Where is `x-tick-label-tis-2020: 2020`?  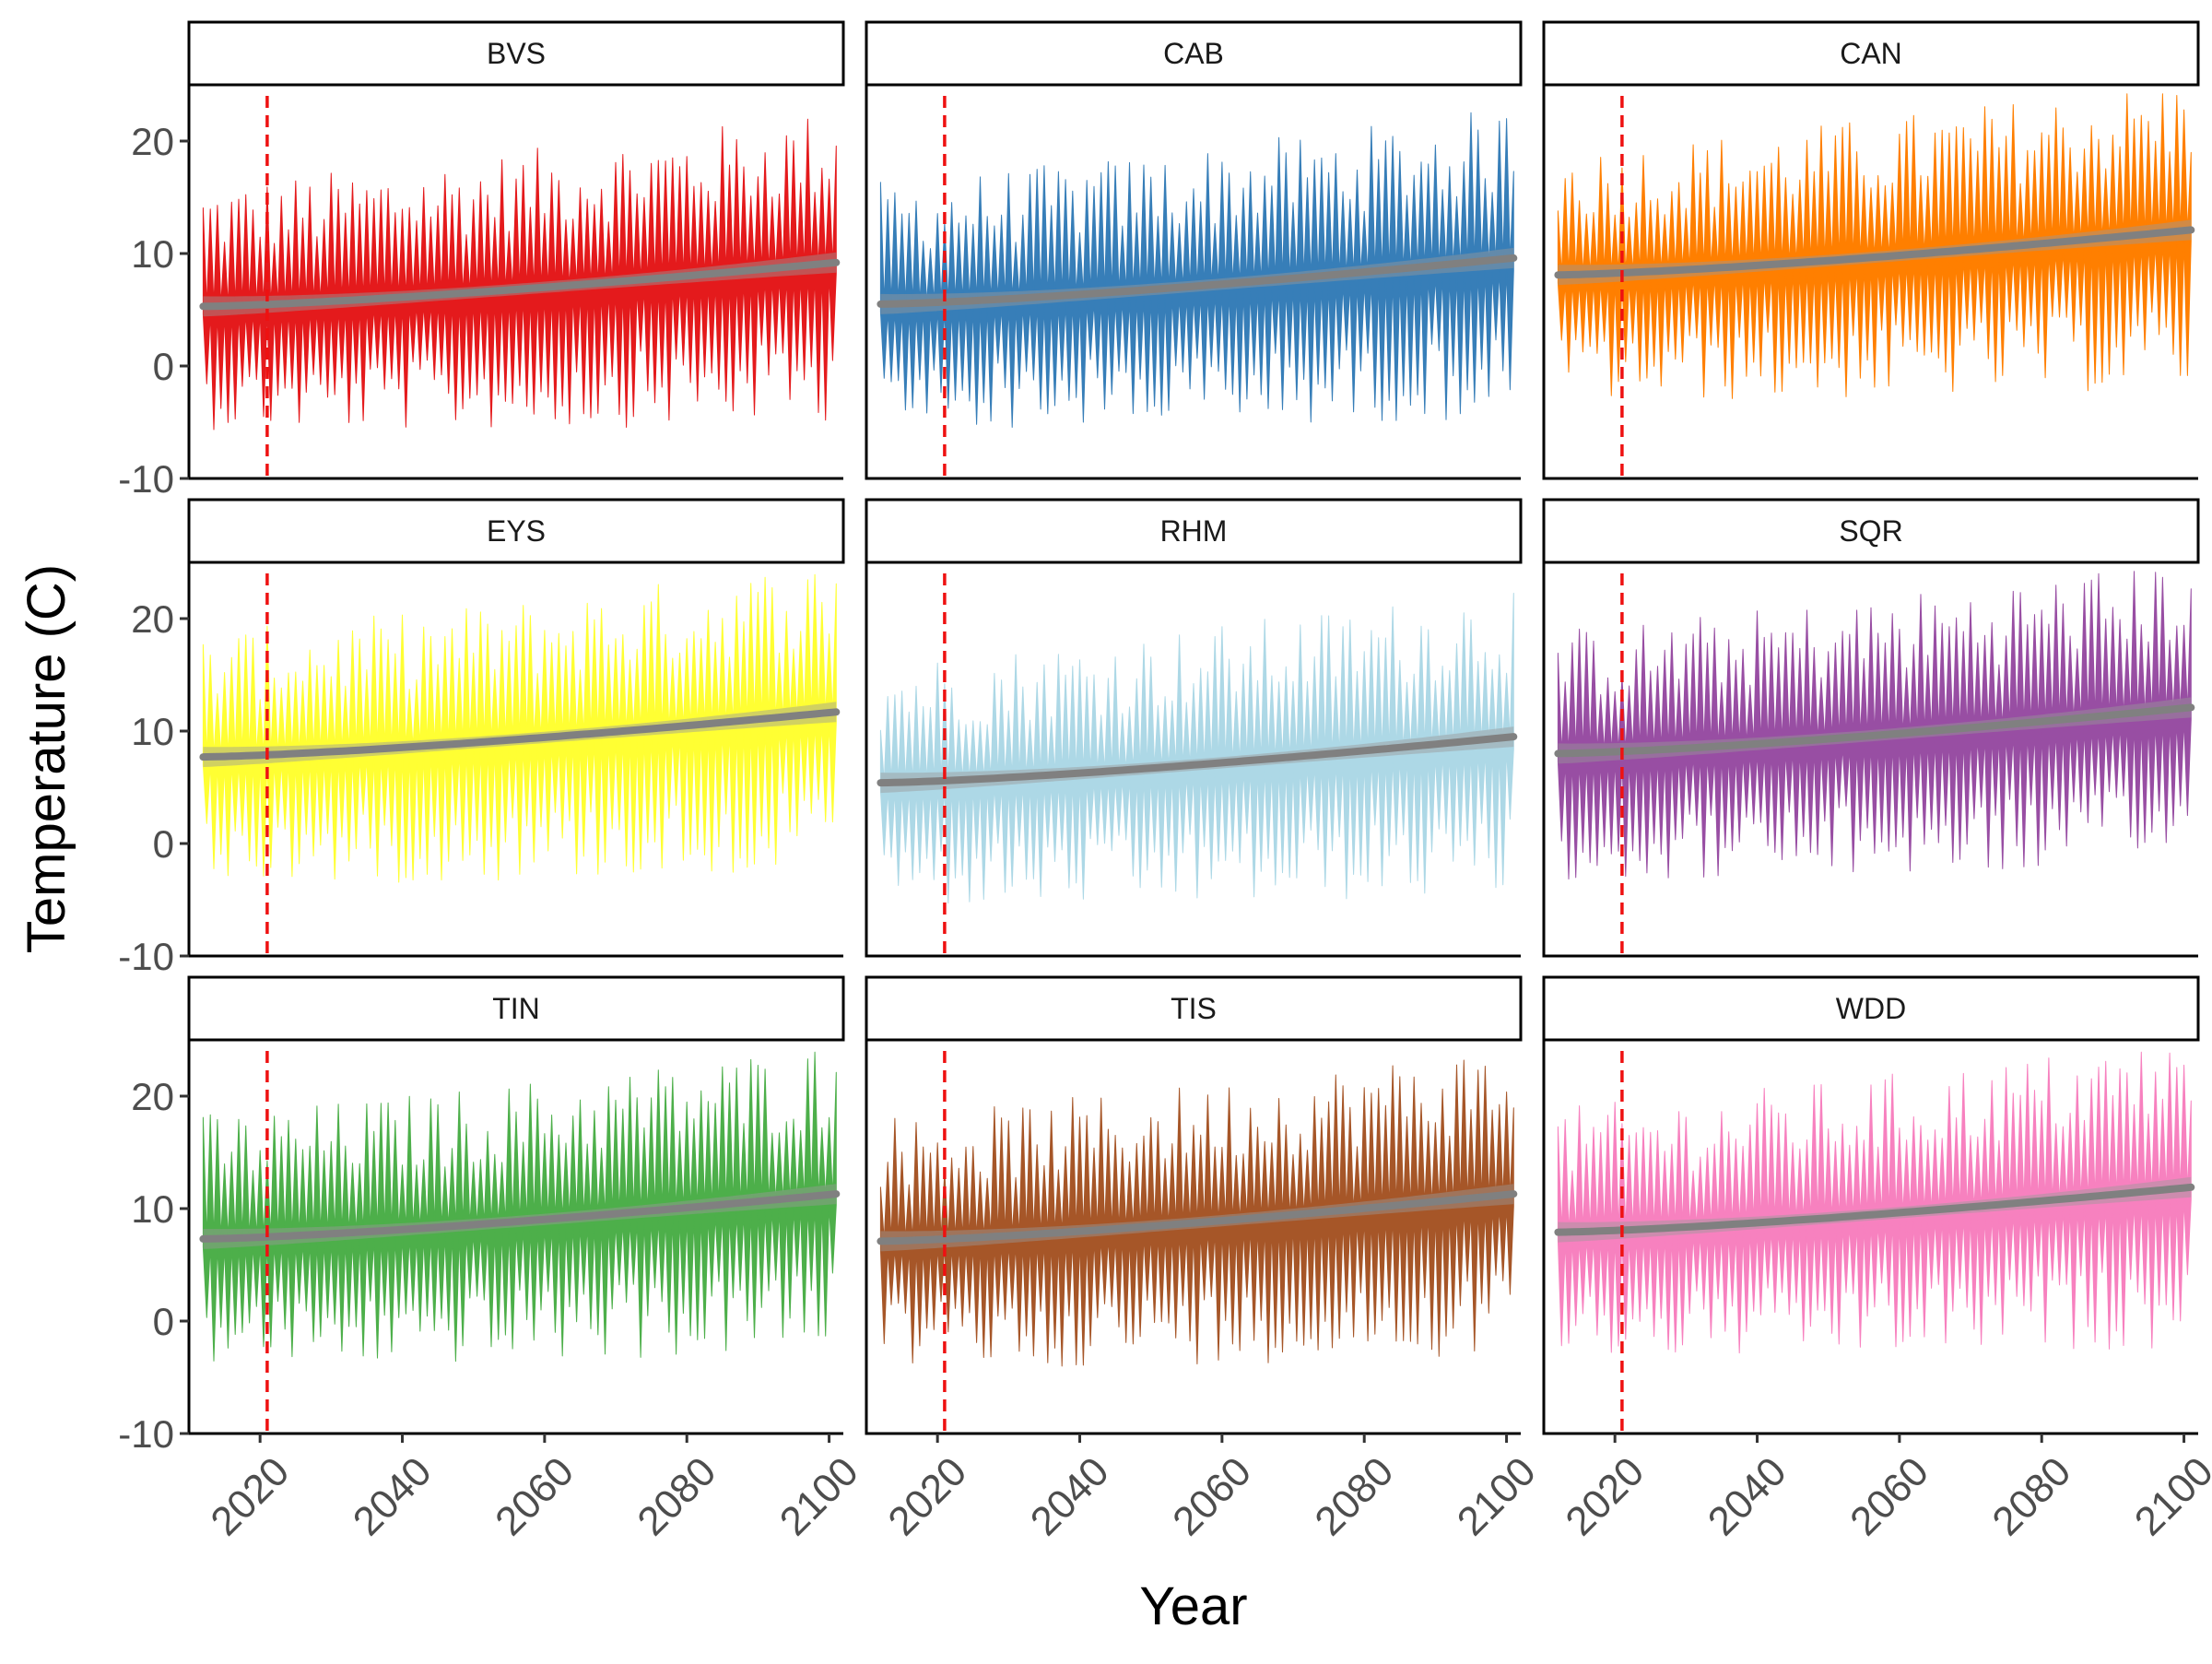
x-tick-label-tis-2020: 2020 is located at coordinates (927, 1496).